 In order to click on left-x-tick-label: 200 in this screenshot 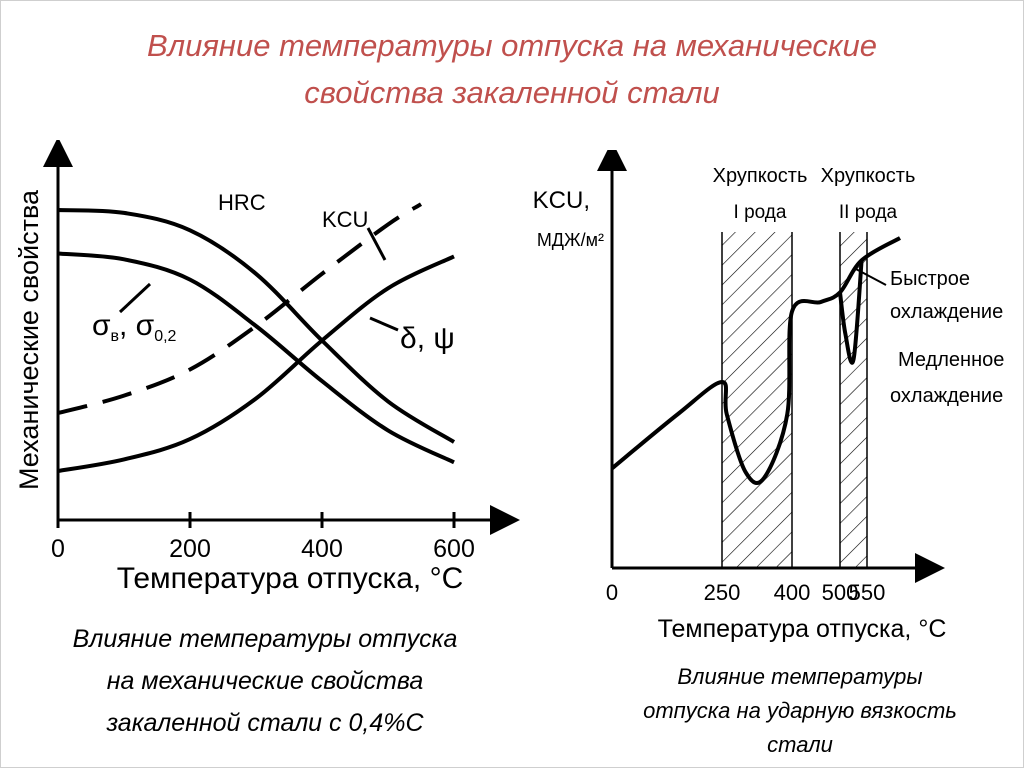, I will do `click(190, 549)`.